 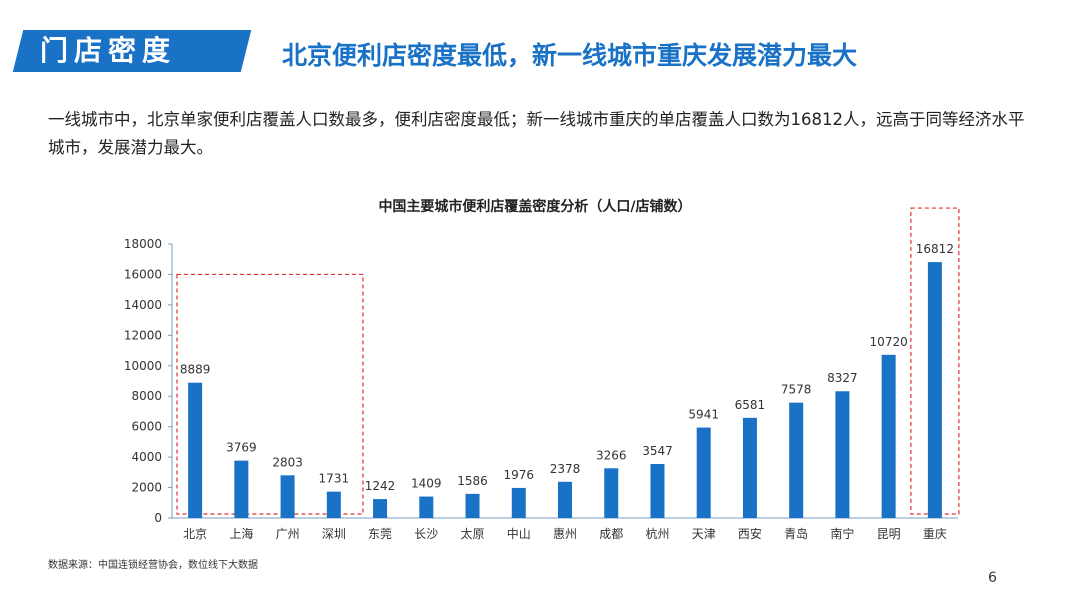 What do you see at coordinates (889, 534) in the screenshot?
I see `x-tick-label: 昆明` at bounding box center [889, 534].